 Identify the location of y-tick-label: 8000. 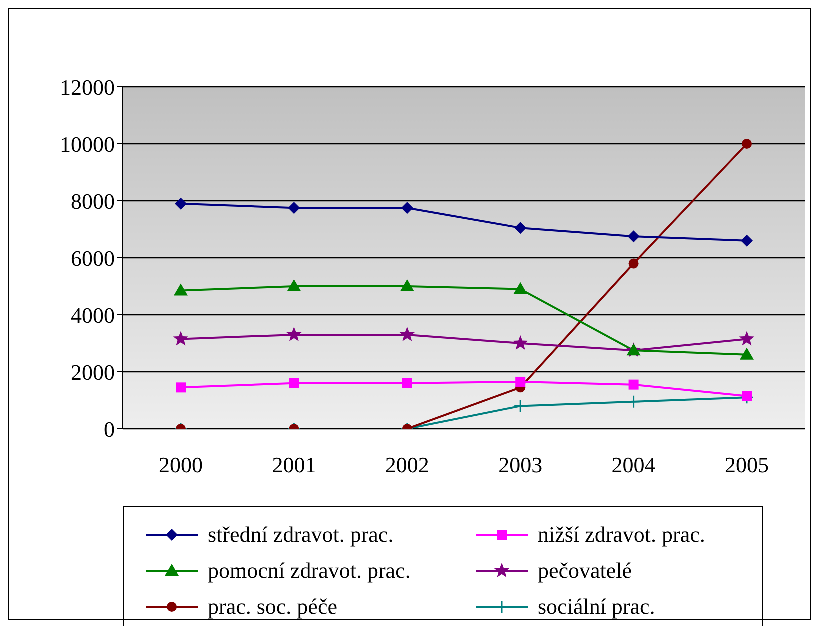
(93, 201).